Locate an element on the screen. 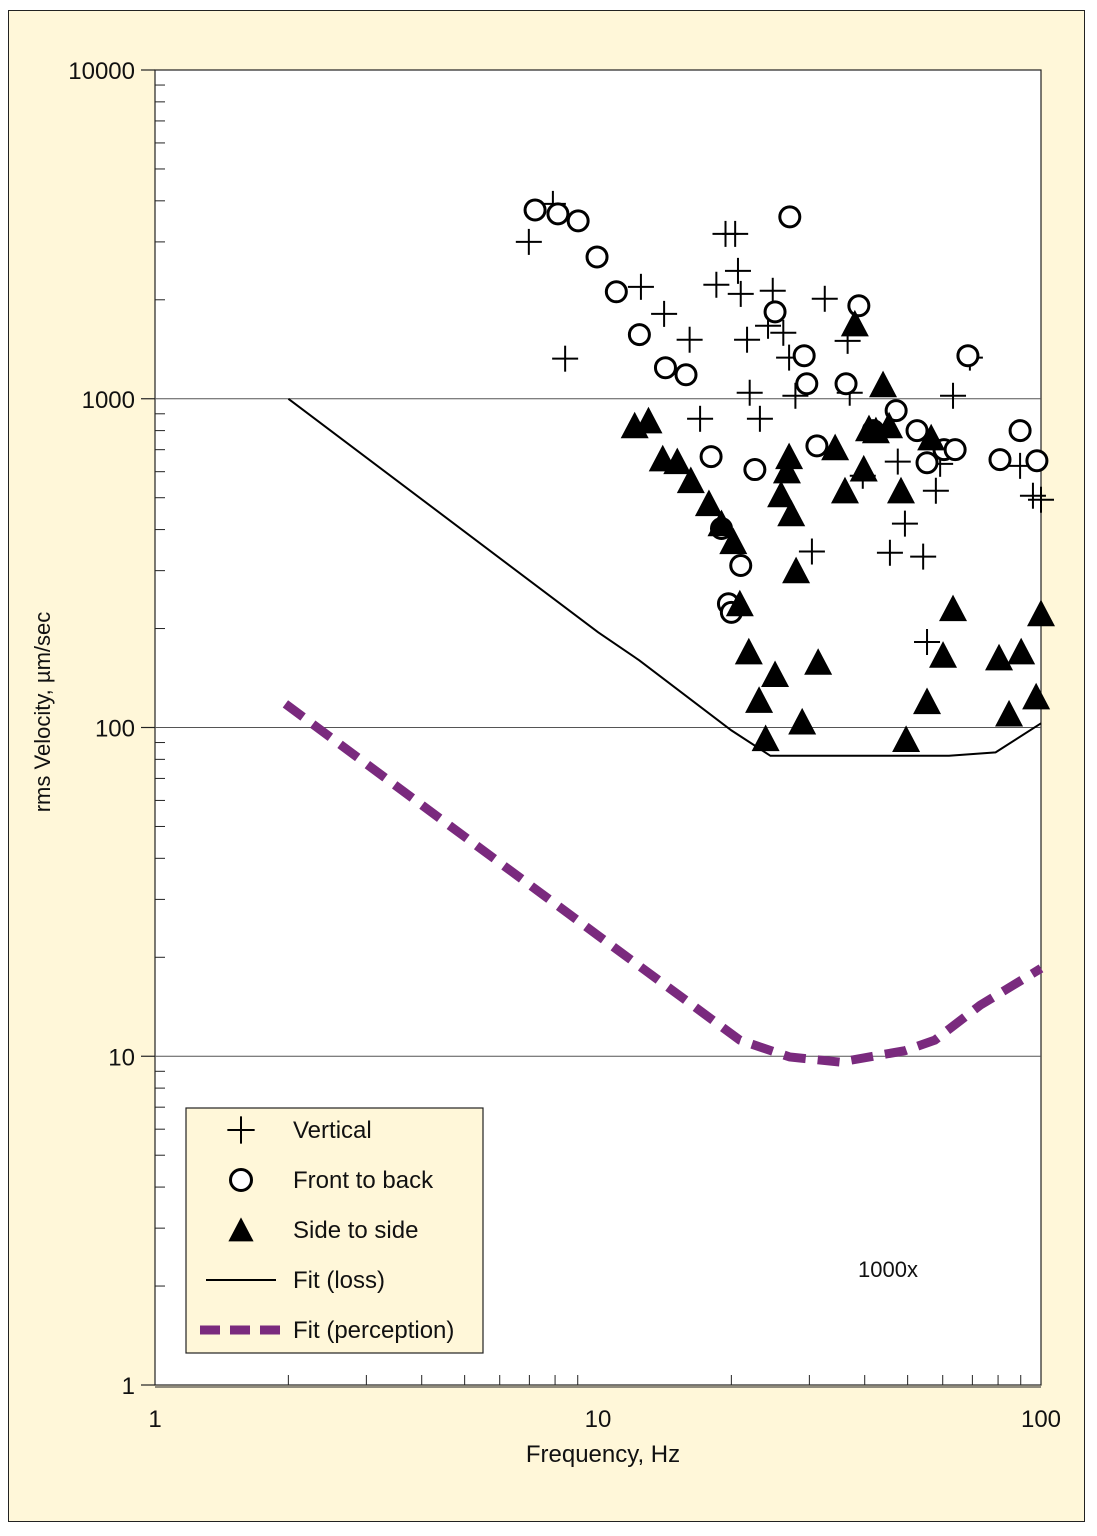 The height and width of the screenshot is (1536, 1097). legend-label: Side to side is located at coordinates (355, 1230).